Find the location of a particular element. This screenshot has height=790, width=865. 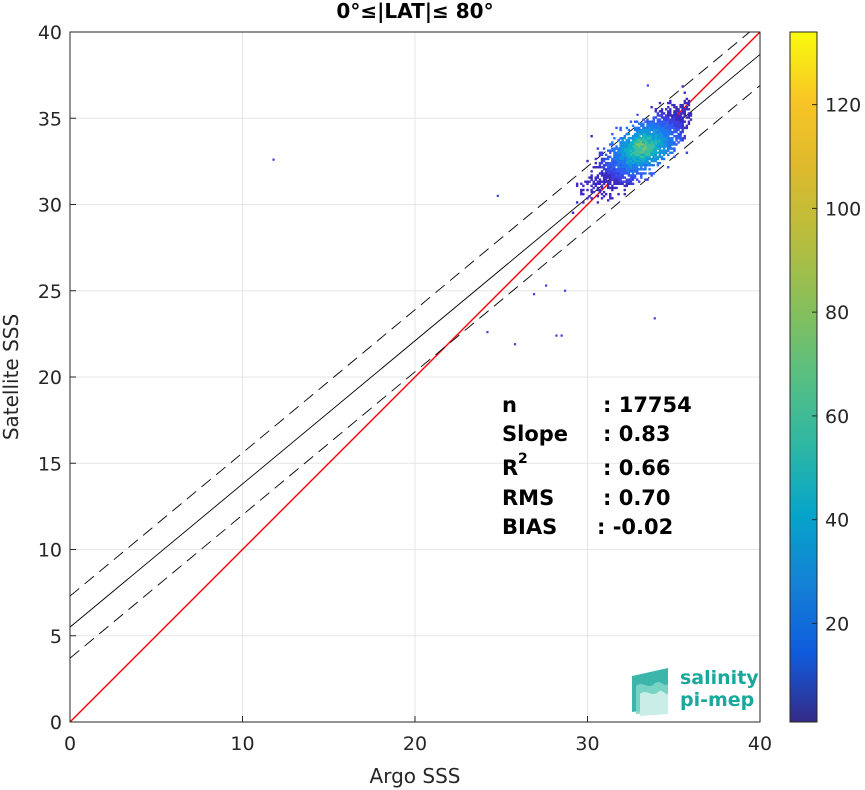

stat-bias-label: BIAS is located at coordinates (529, 527).